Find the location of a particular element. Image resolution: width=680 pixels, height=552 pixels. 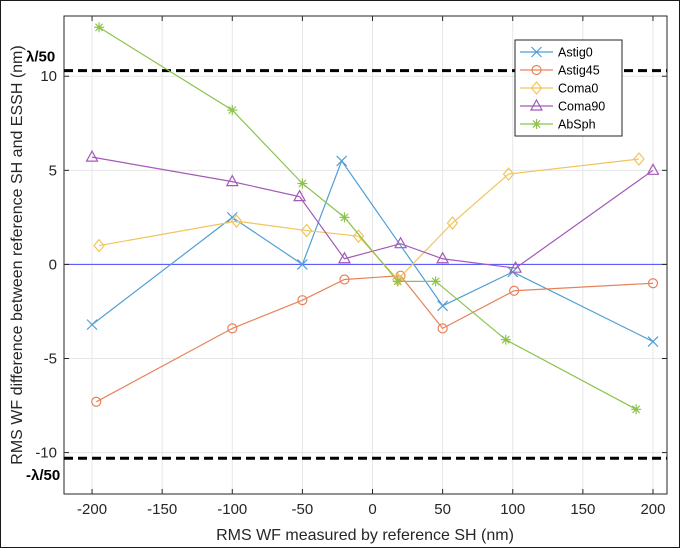

x-tick-label: 200 is located at coordinates (652, 509).